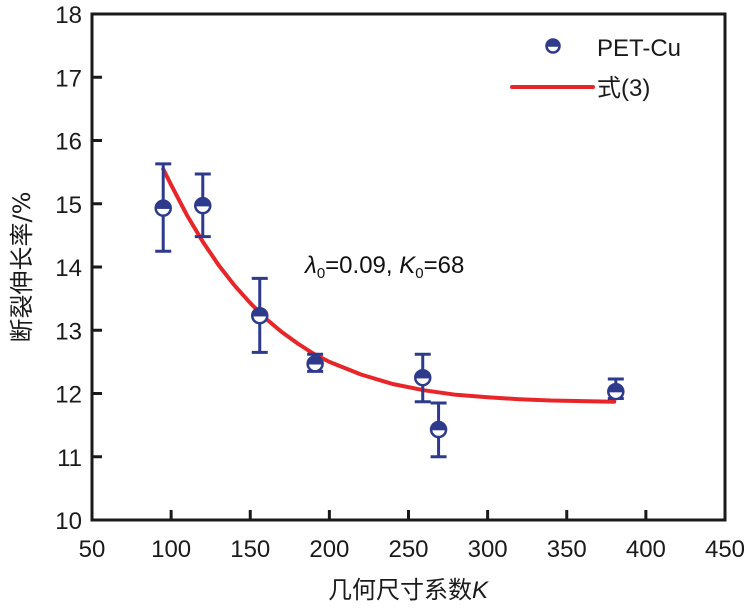 The image size is (752, 609). I want to click on annot-k-value: =68, so click(444, 265).